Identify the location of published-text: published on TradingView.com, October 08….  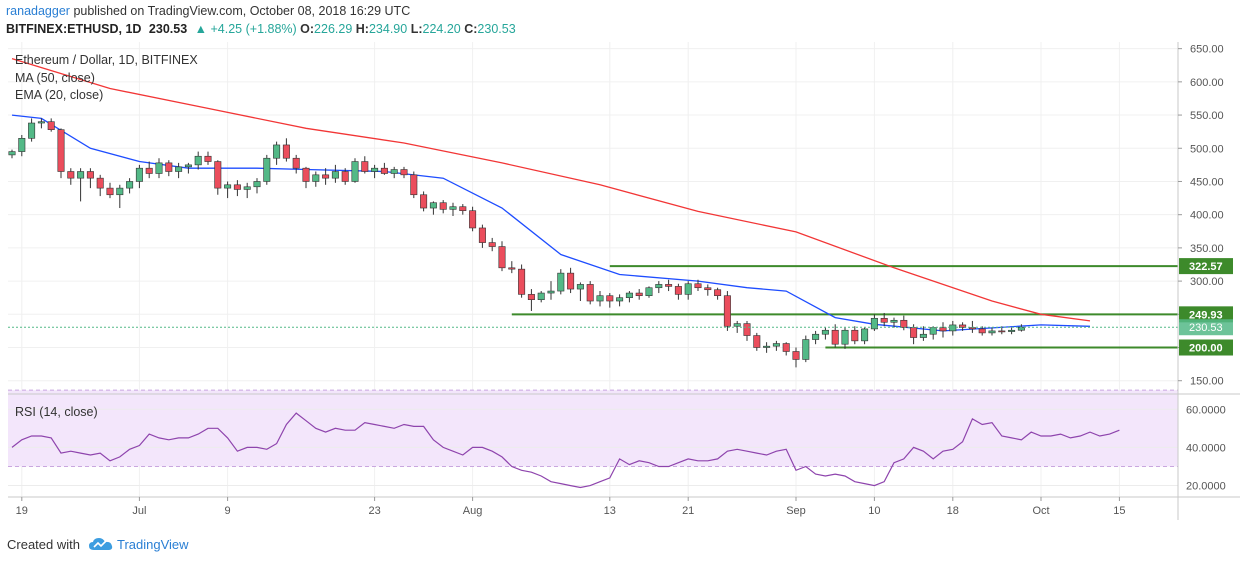
(242, 11).